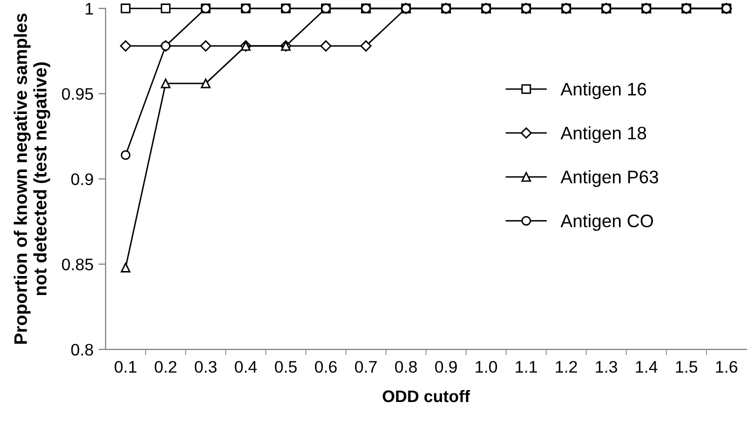 Image resolution: width=754 pixels, height=421 pixels. Describe the element at coordinates (487, 366) in the screenshot. I see `x-tick-label: 1.0` at that location.